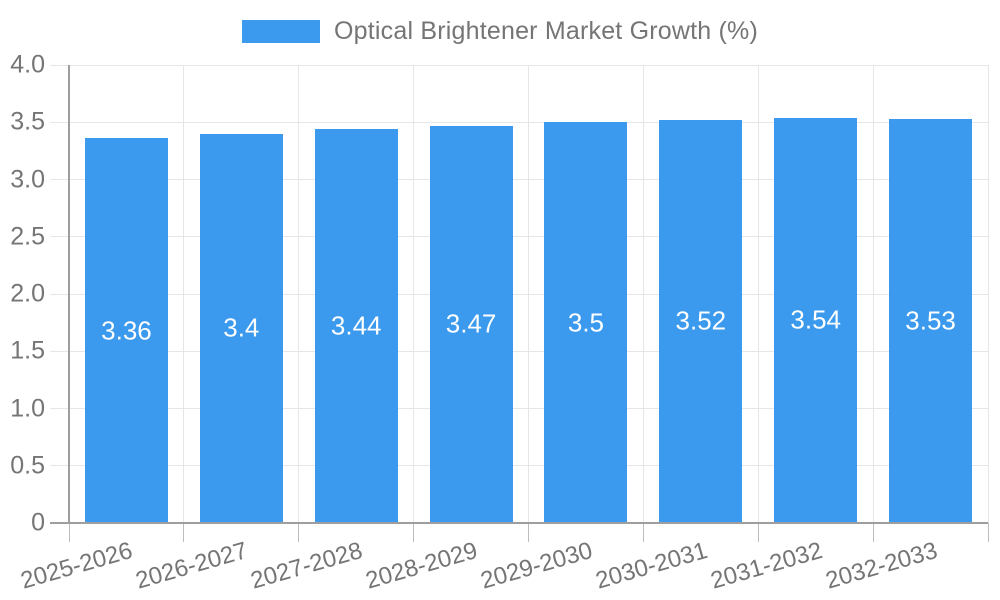  I want to click on bar-2027-2028, so click(356, 326).